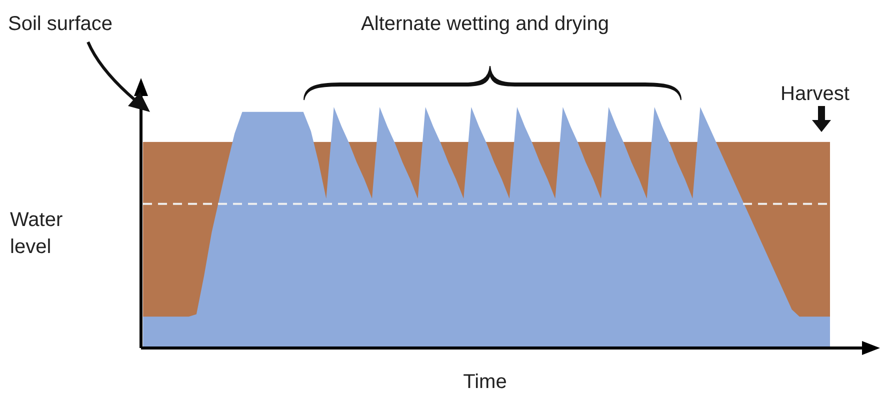 Image resolution: width=881 pixels, height=403 pixels. What do you see at coordinates (815, 94) in the screenshot?
I see `text: Harvest` at bounding box center [815, 94].